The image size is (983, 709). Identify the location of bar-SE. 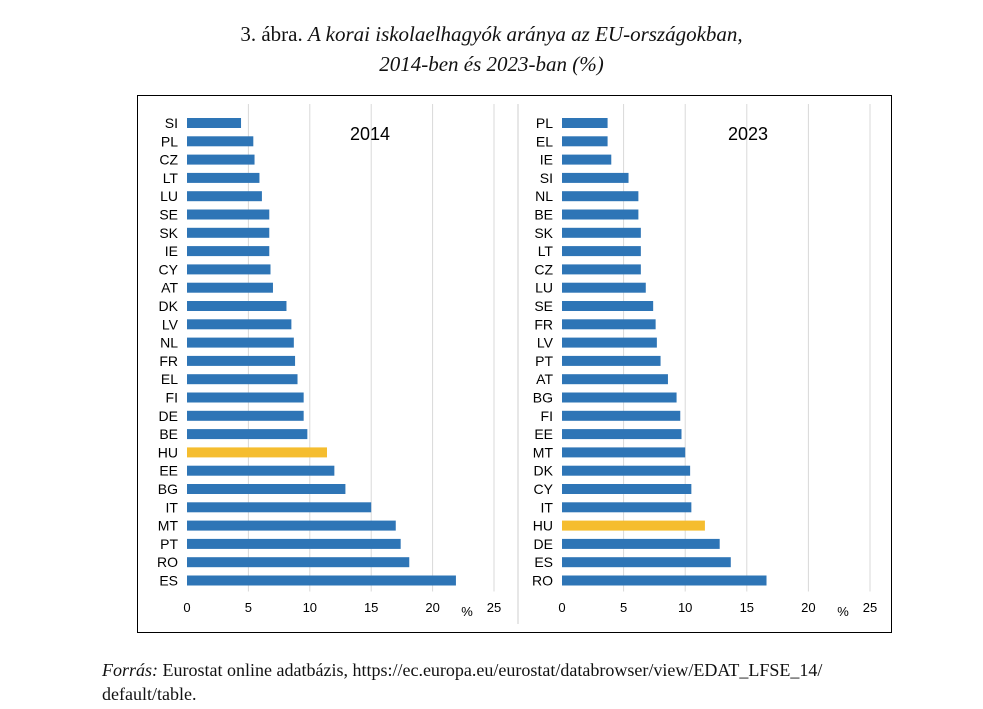
(608, 306).